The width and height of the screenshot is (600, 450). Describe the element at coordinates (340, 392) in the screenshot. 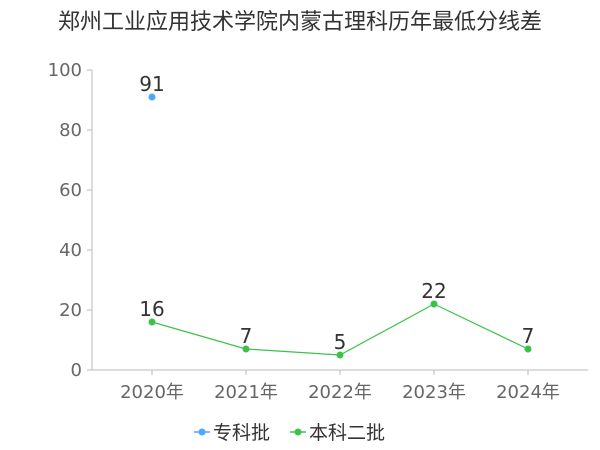

I see `x-tick-label: 2022年` at that location.